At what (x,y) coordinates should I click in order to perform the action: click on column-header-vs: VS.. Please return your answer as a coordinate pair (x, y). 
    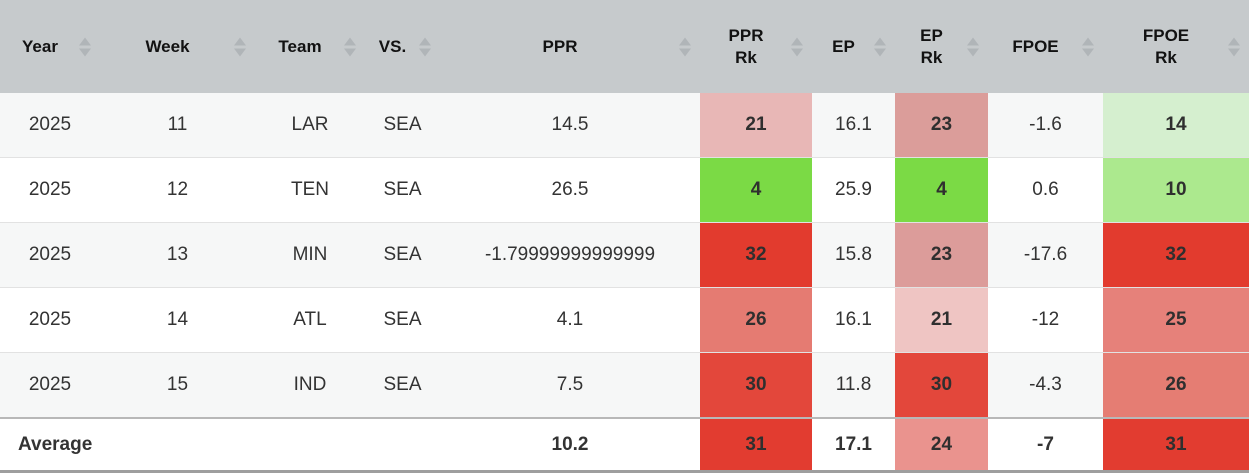
    Looking at the image, I should click on (402, 46).